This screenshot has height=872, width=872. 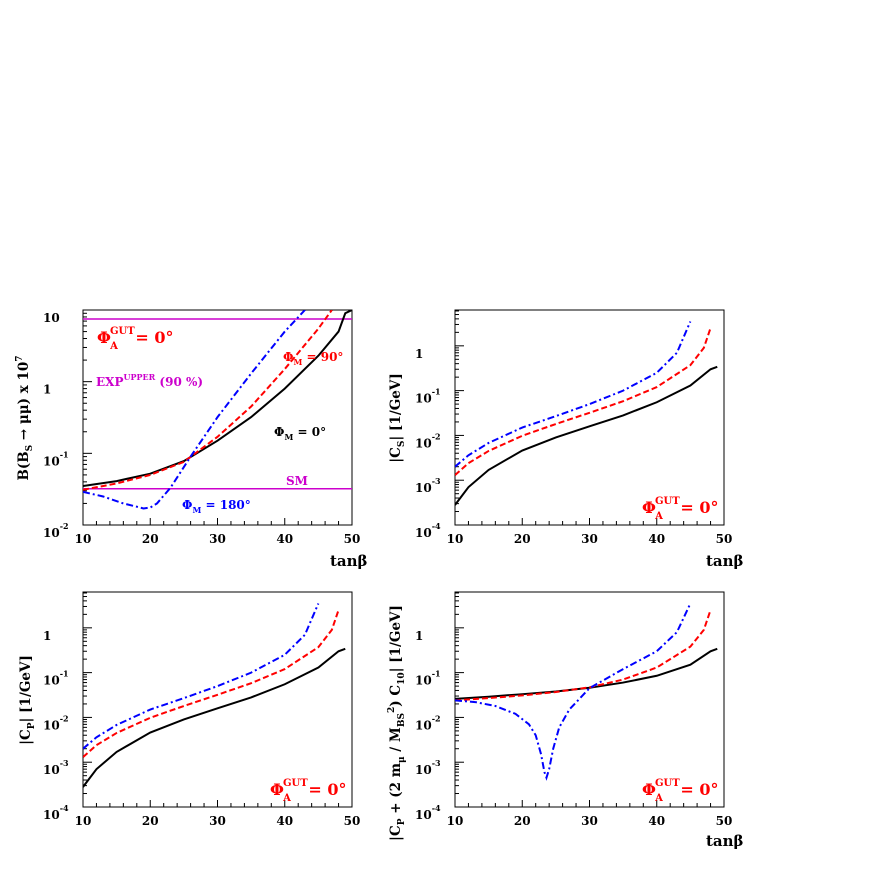 What do you see at coordinates (392, 710) in the screenshot?
I see `y-label-superscript: 2` at bounding box center [392, 710].